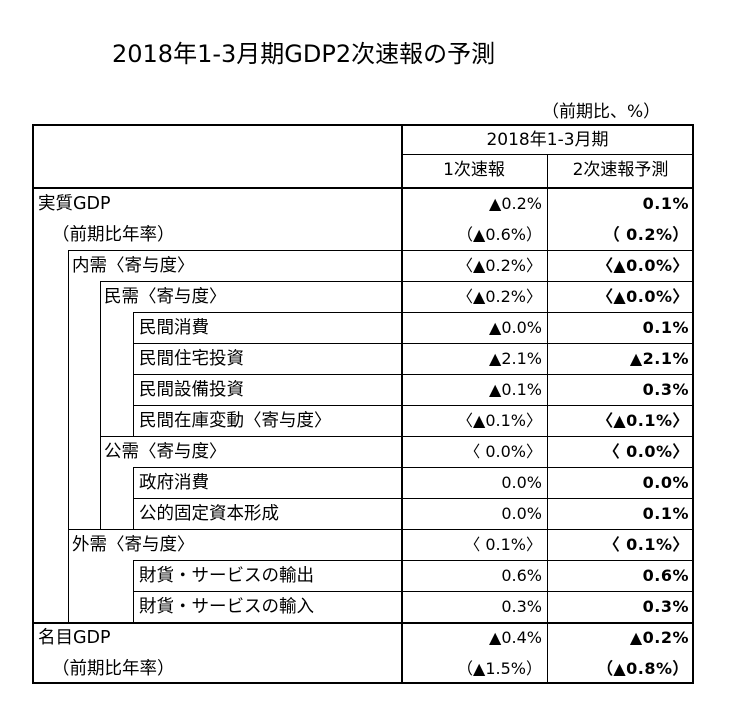 The width and height of the screenshot is (733, 710). I want to click on row-label-exports: 財貨・サービスの輸出, so click(226, 576).